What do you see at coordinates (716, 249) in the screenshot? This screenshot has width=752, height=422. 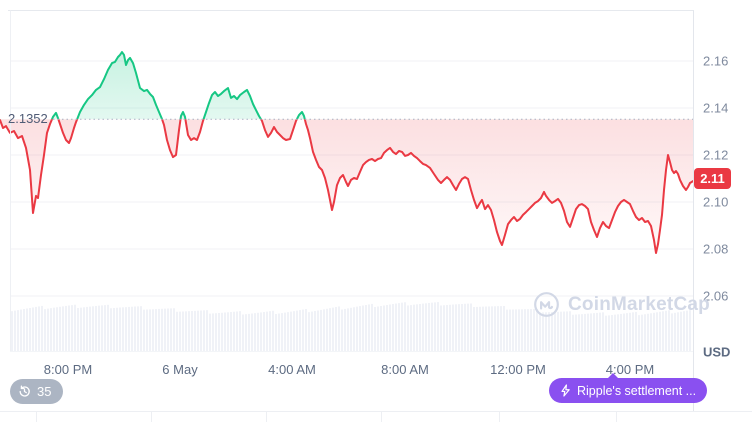 I see `y-axis-label: 2.08` at bounding box center [716, 249].